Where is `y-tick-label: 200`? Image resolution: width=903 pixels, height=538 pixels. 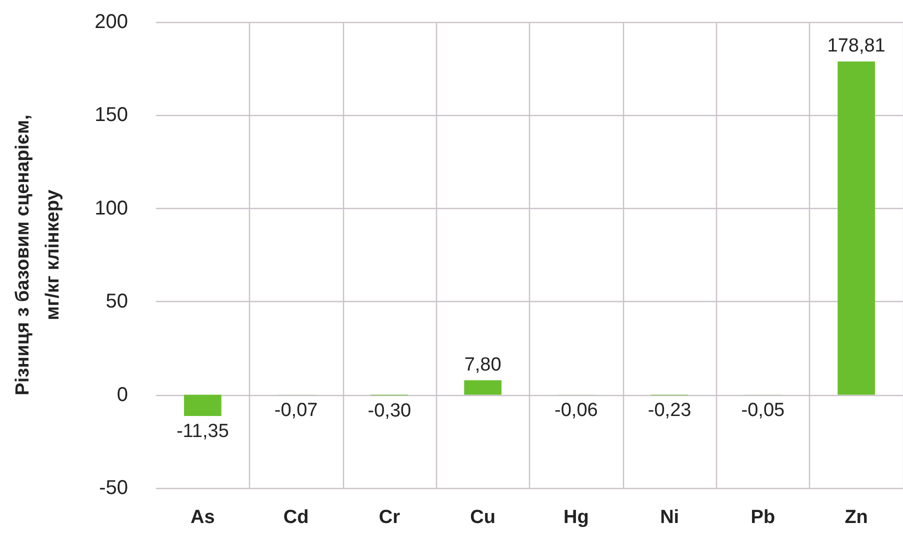 y-tick-label: 200 is located at coordinates (111, 22).